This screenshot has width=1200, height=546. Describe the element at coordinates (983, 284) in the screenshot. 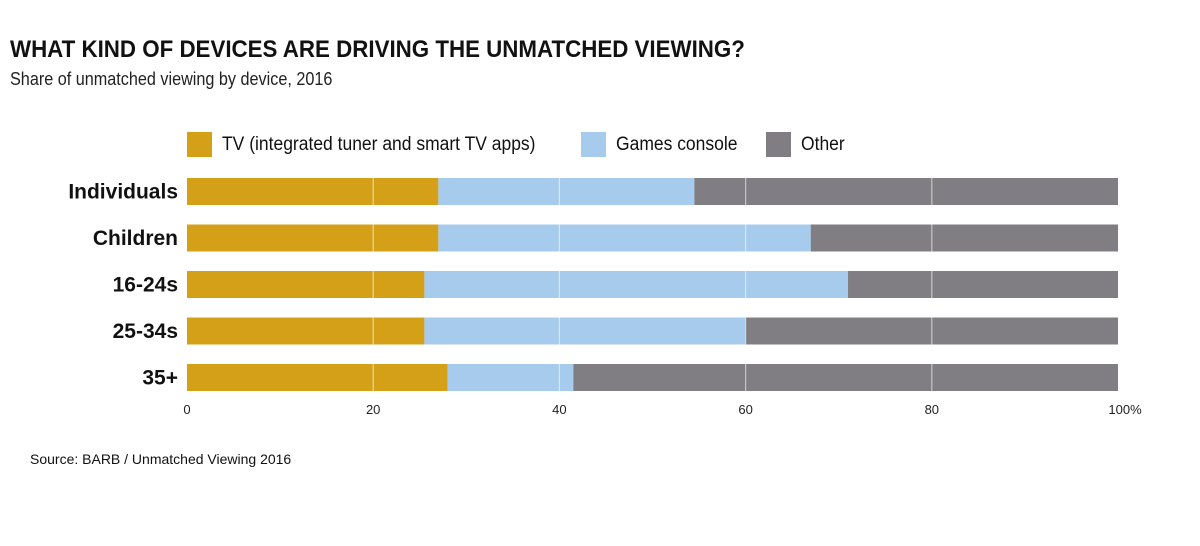

I see `bar-segment-16-24s-other` at that location.